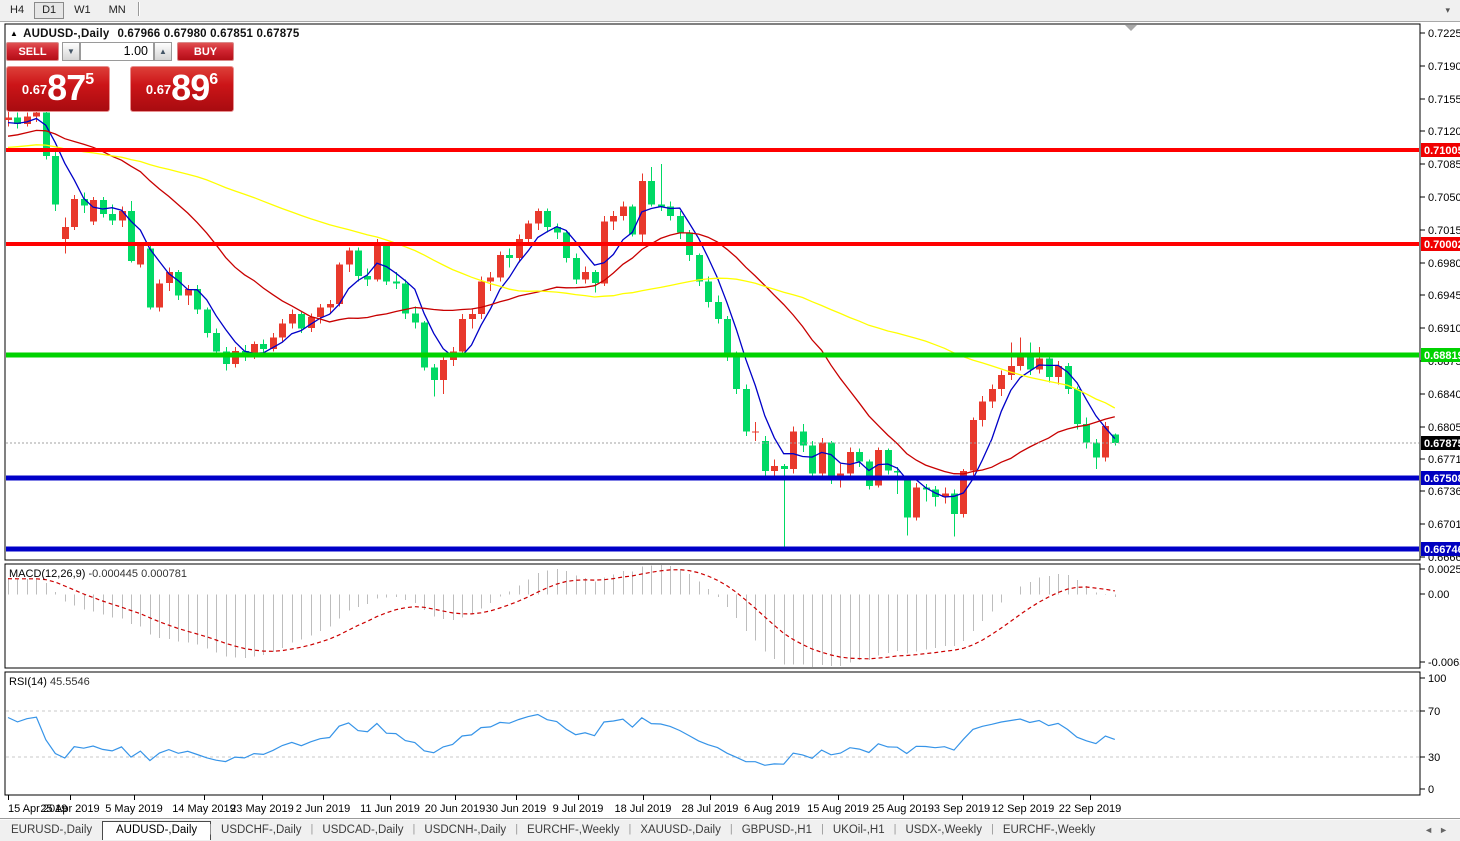  I want to click on svg-text: 0.68819, so click(1442, 356).